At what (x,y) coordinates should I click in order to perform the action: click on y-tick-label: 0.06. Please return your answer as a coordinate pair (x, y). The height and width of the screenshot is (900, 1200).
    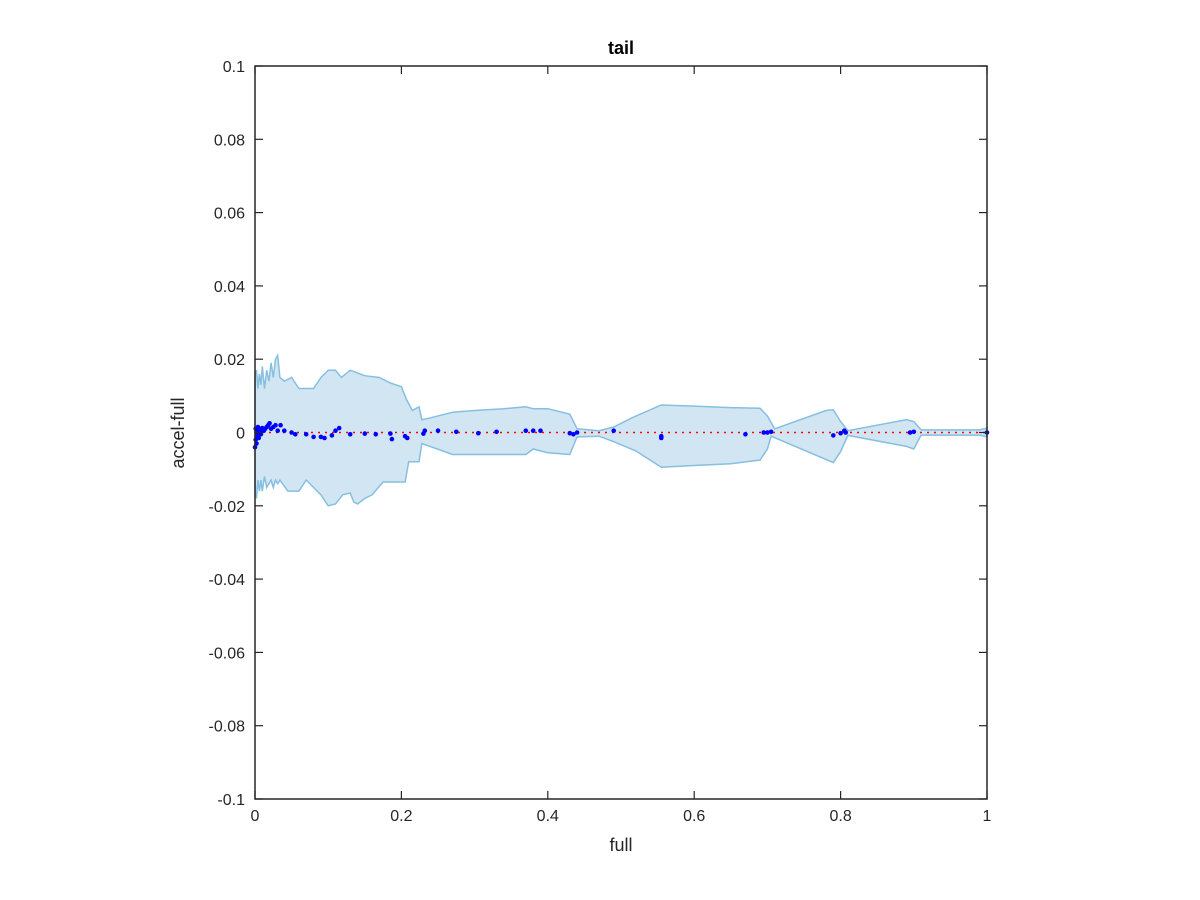
    Looking at the image, I should click on (229, 214).